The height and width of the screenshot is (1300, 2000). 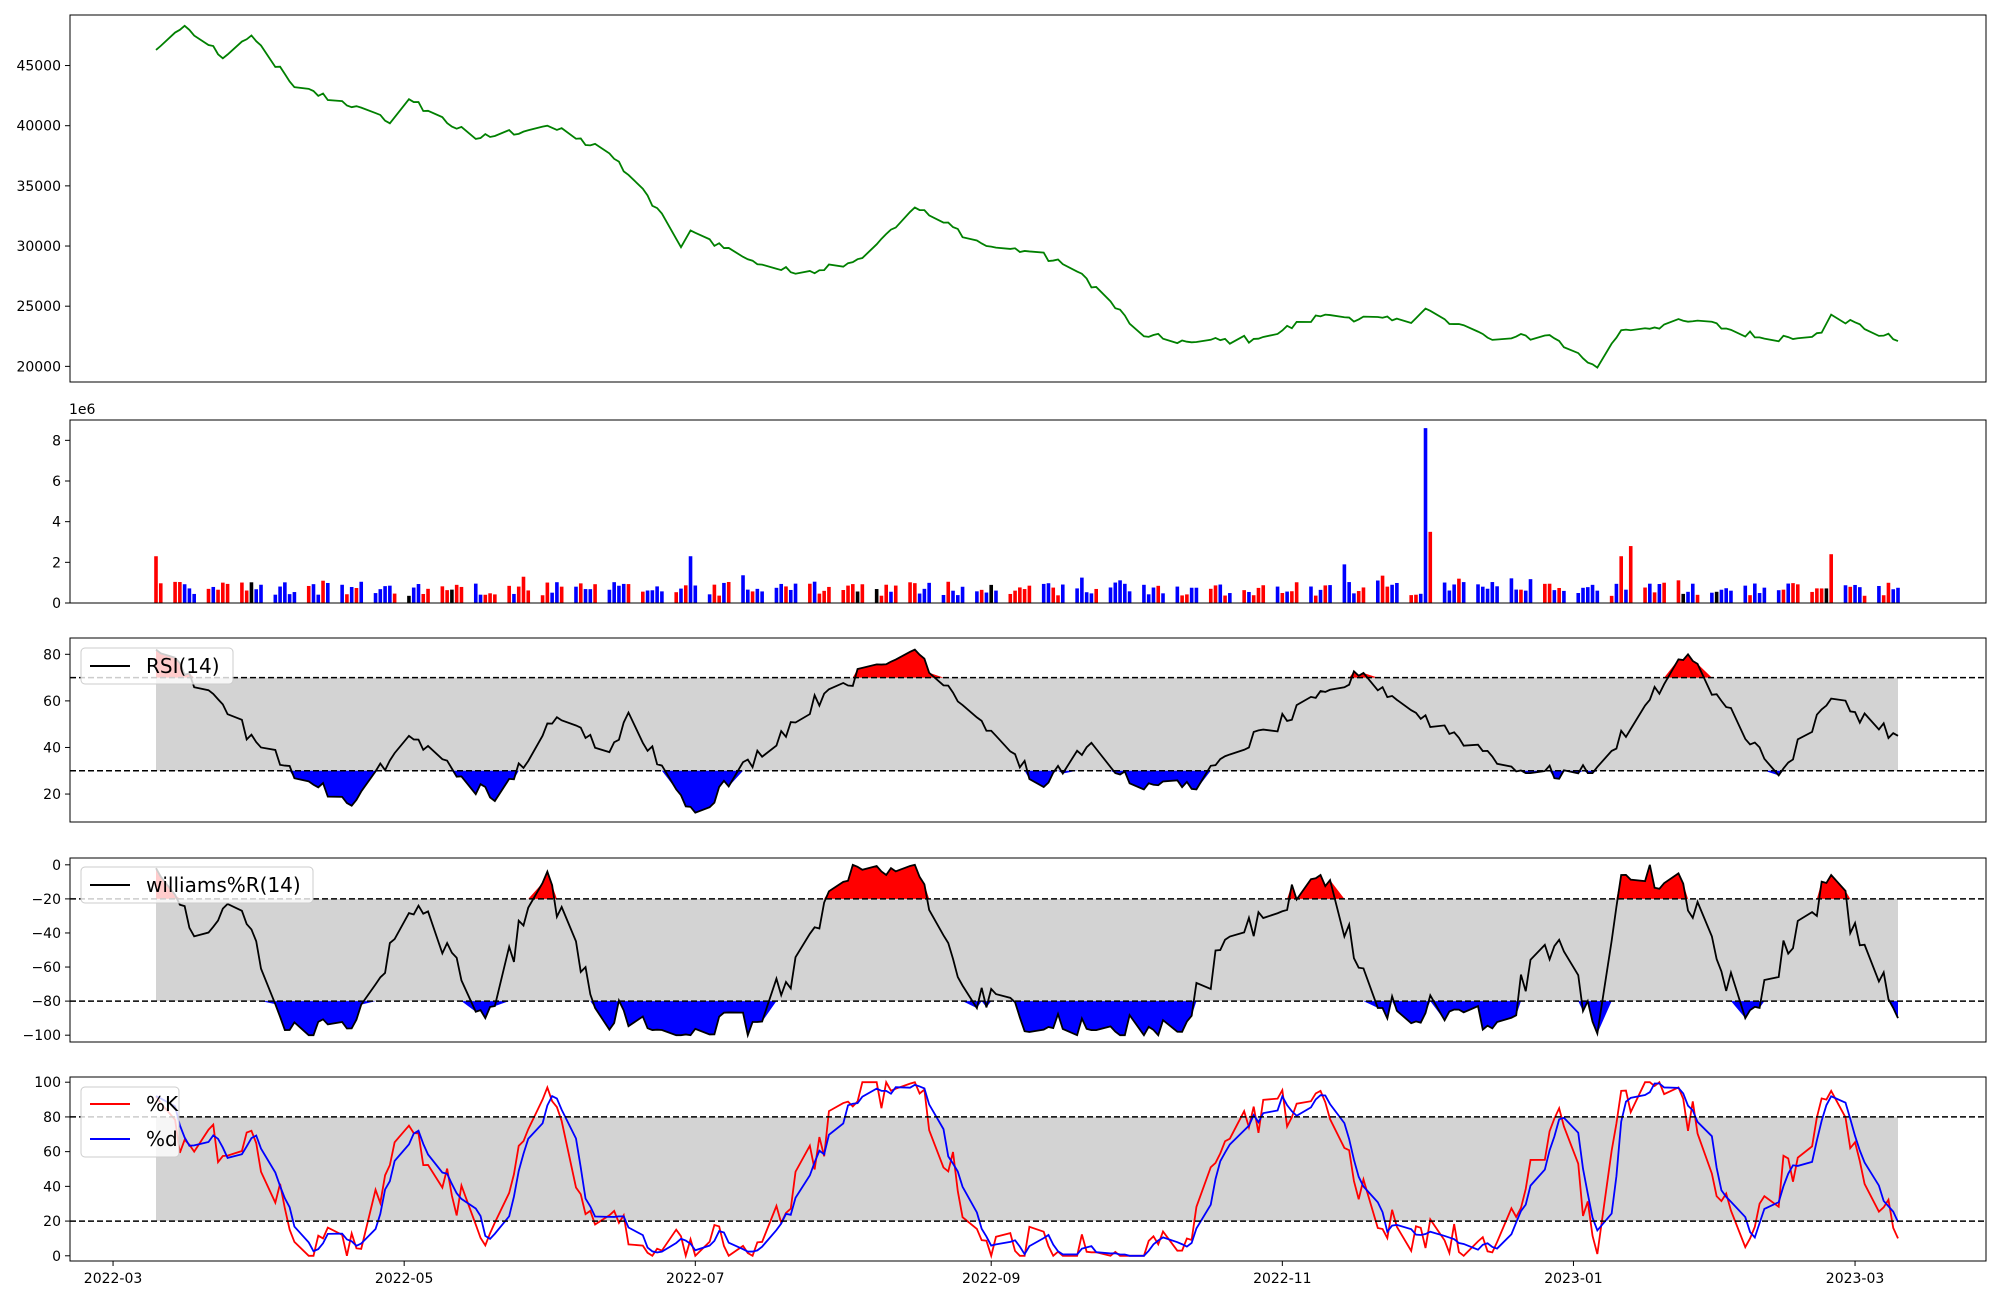 I want to click on d-legend-label: %d, so click(x=162, y=1139).